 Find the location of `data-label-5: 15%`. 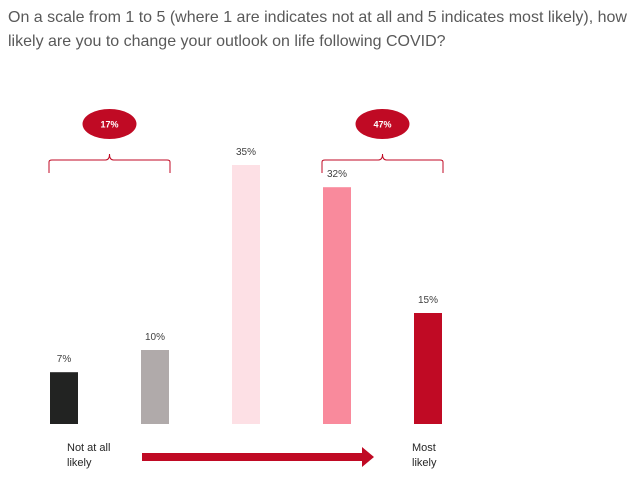

data-label-5: 15% is located at coordinates (428, 300).